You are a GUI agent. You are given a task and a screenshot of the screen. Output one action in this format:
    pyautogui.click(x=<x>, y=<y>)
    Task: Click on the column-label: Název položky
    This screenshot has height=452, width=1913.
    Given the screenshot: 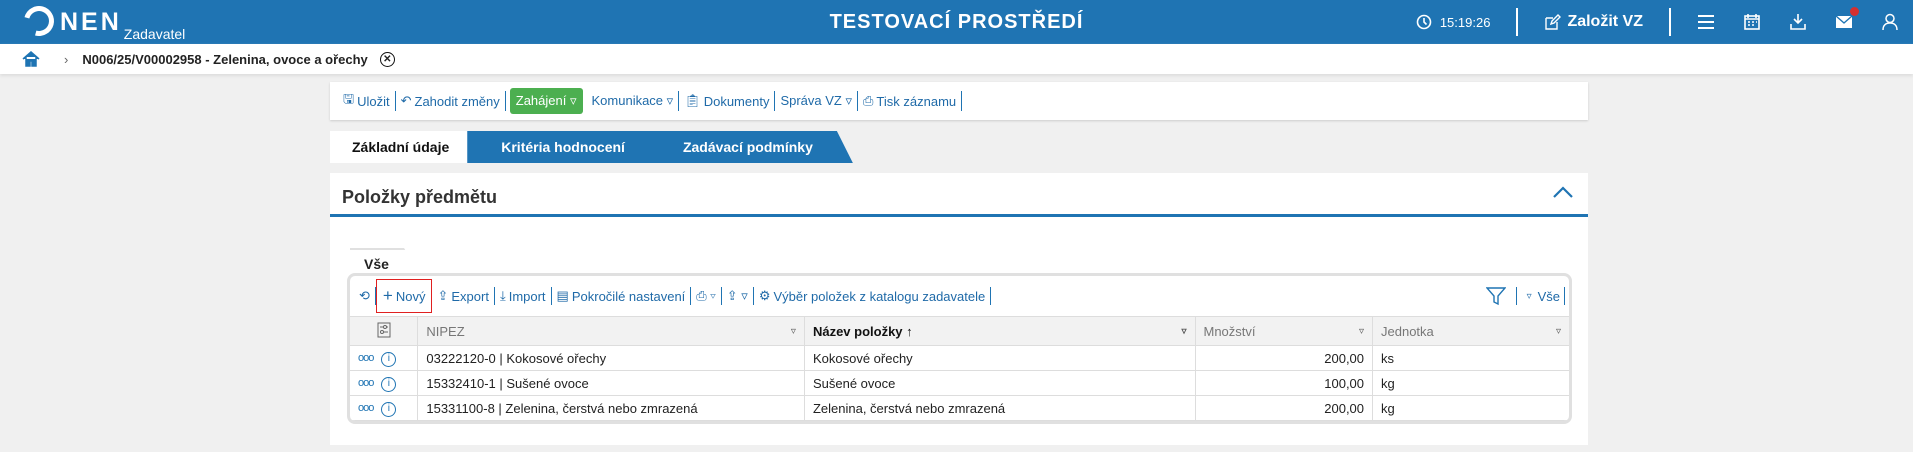 What is the action you would take?
    pyautogui.click(x=857, y=331)
    